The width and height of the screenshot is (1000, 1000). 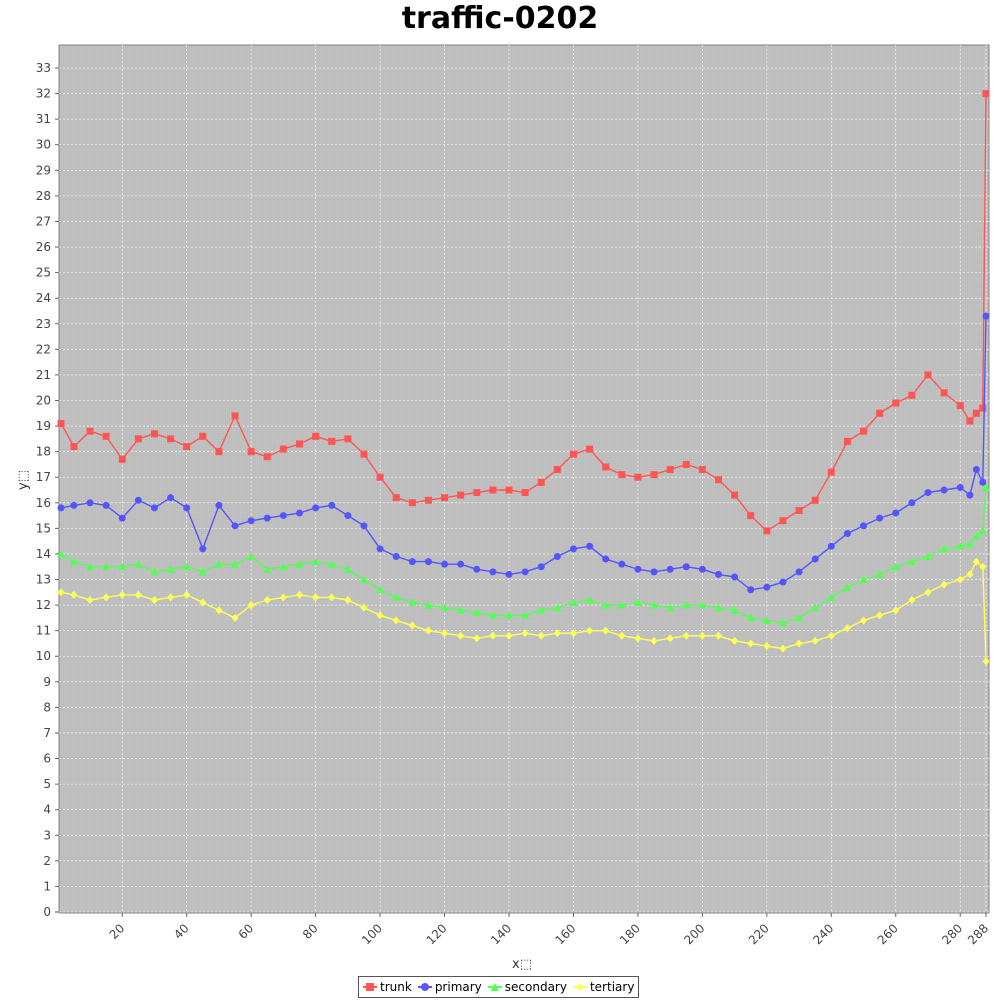 I want to click on y-tick-label: 13, so click(x=43, y=580).